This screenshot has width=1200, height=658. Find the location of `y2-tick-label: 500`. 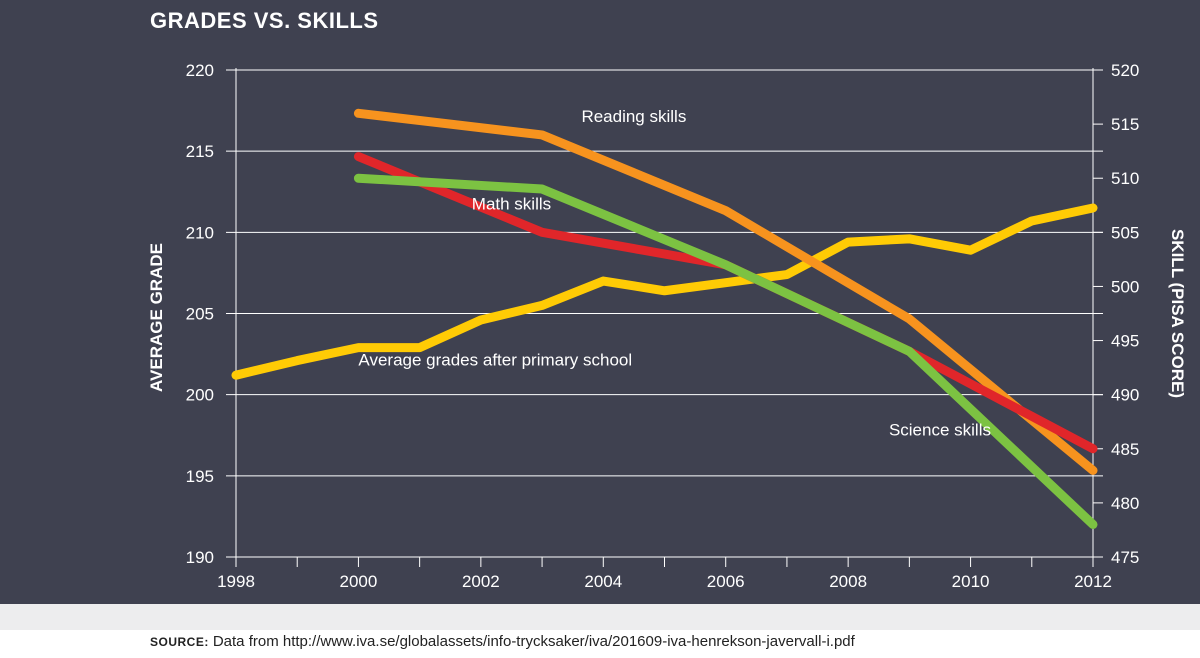

y2-tick-label: 500 is located at coordinates (1125, 286).